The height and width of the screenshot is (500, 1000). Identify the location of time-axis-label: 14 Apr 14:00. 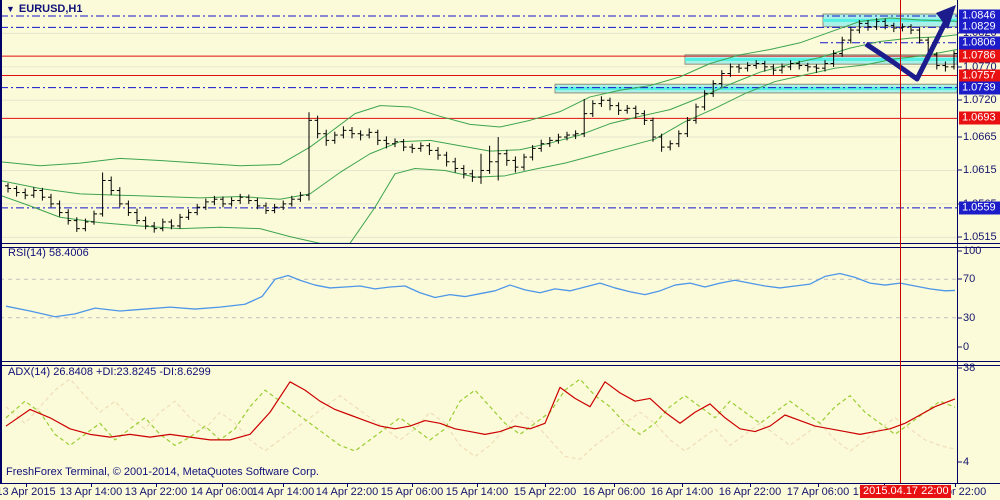
(283, 492).